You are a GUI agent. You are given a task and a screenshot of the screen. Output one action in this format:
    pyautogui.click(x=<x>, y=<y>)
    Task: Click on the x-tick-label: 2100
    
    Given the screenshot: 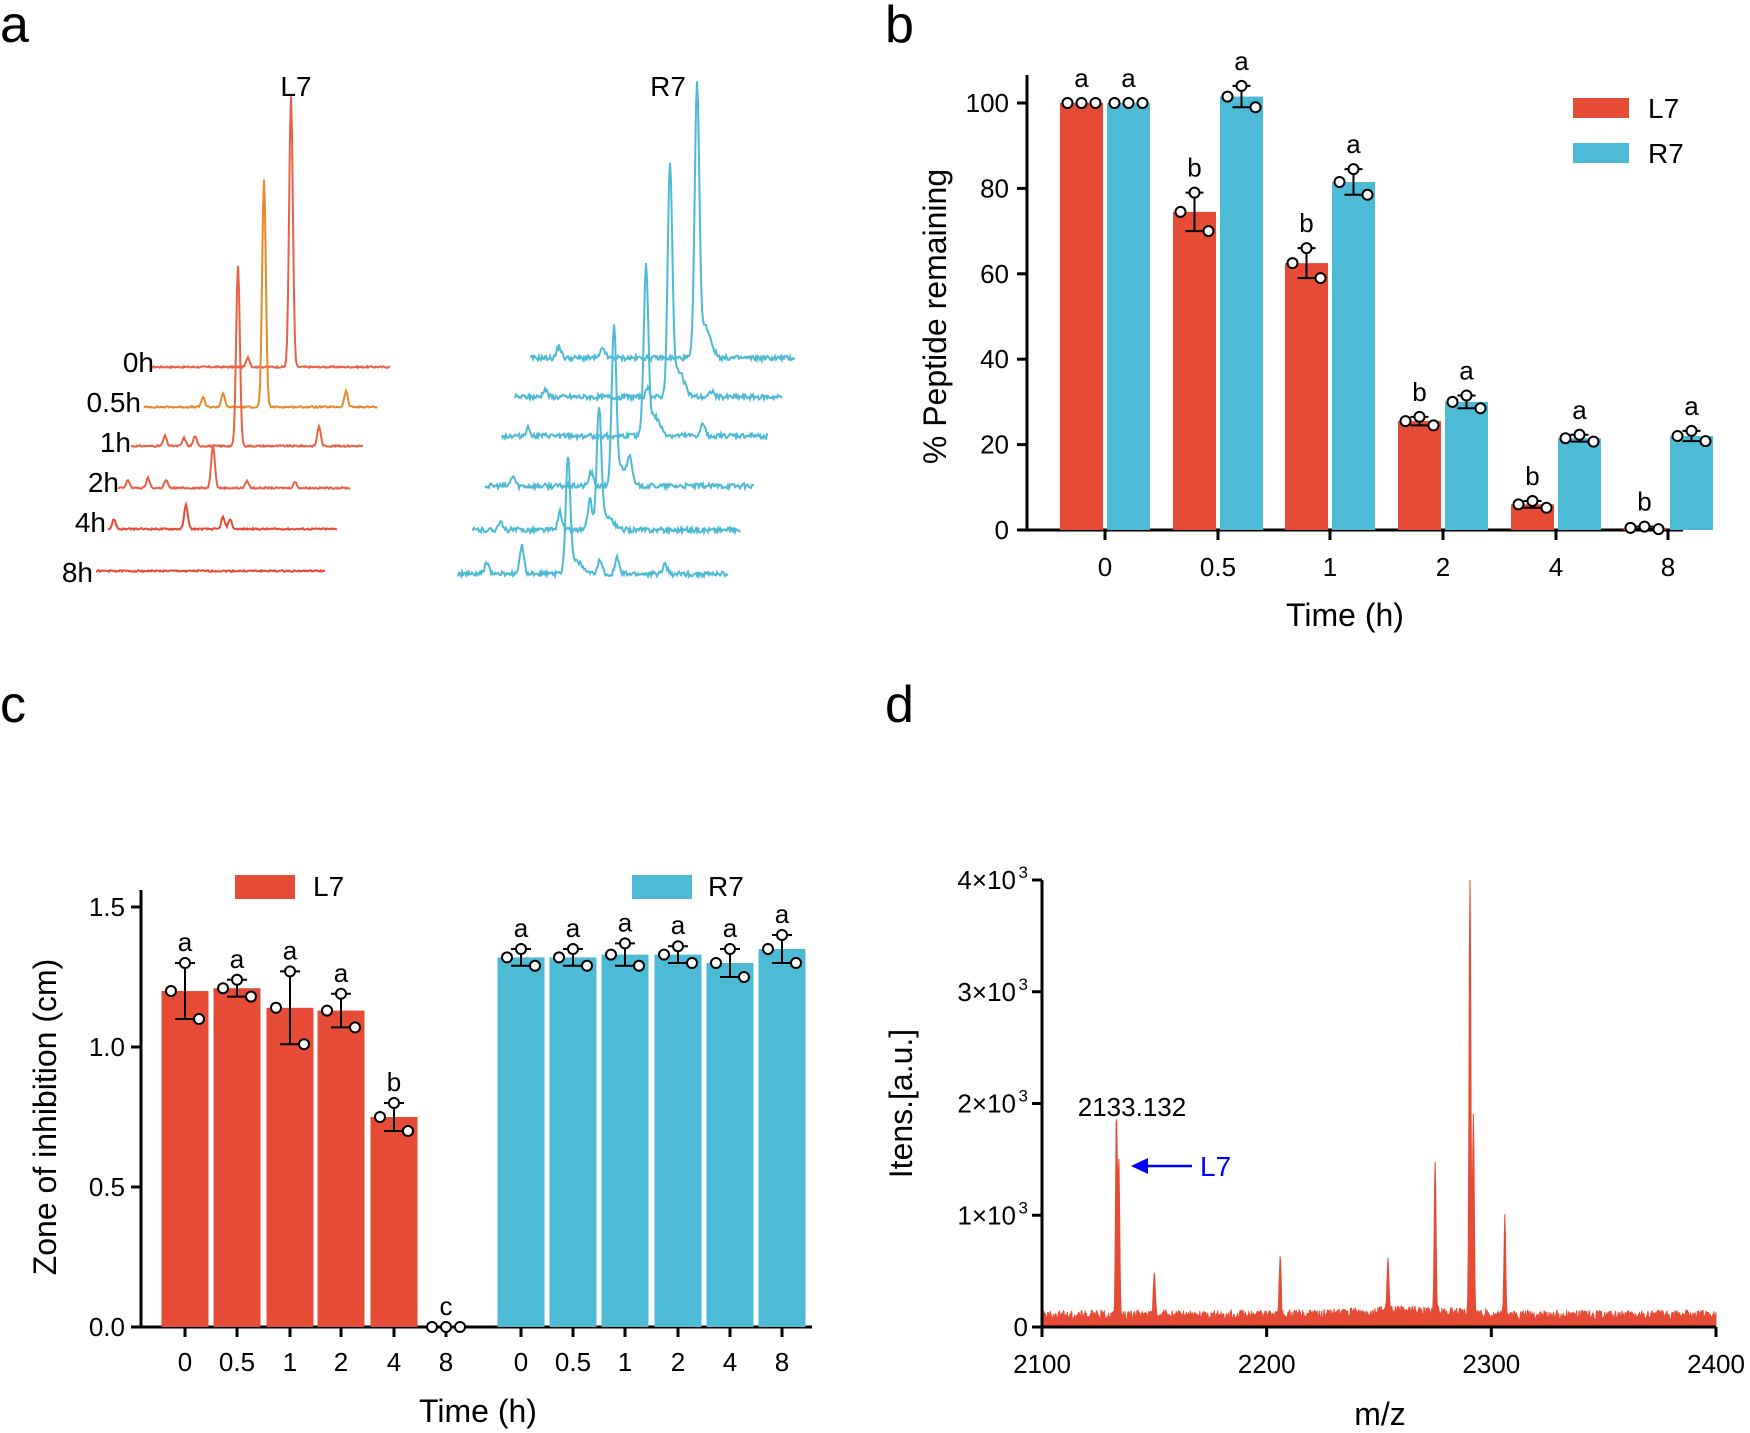 What is the action you would take?
    pyautogui.click(x=1042, y=1364)
    